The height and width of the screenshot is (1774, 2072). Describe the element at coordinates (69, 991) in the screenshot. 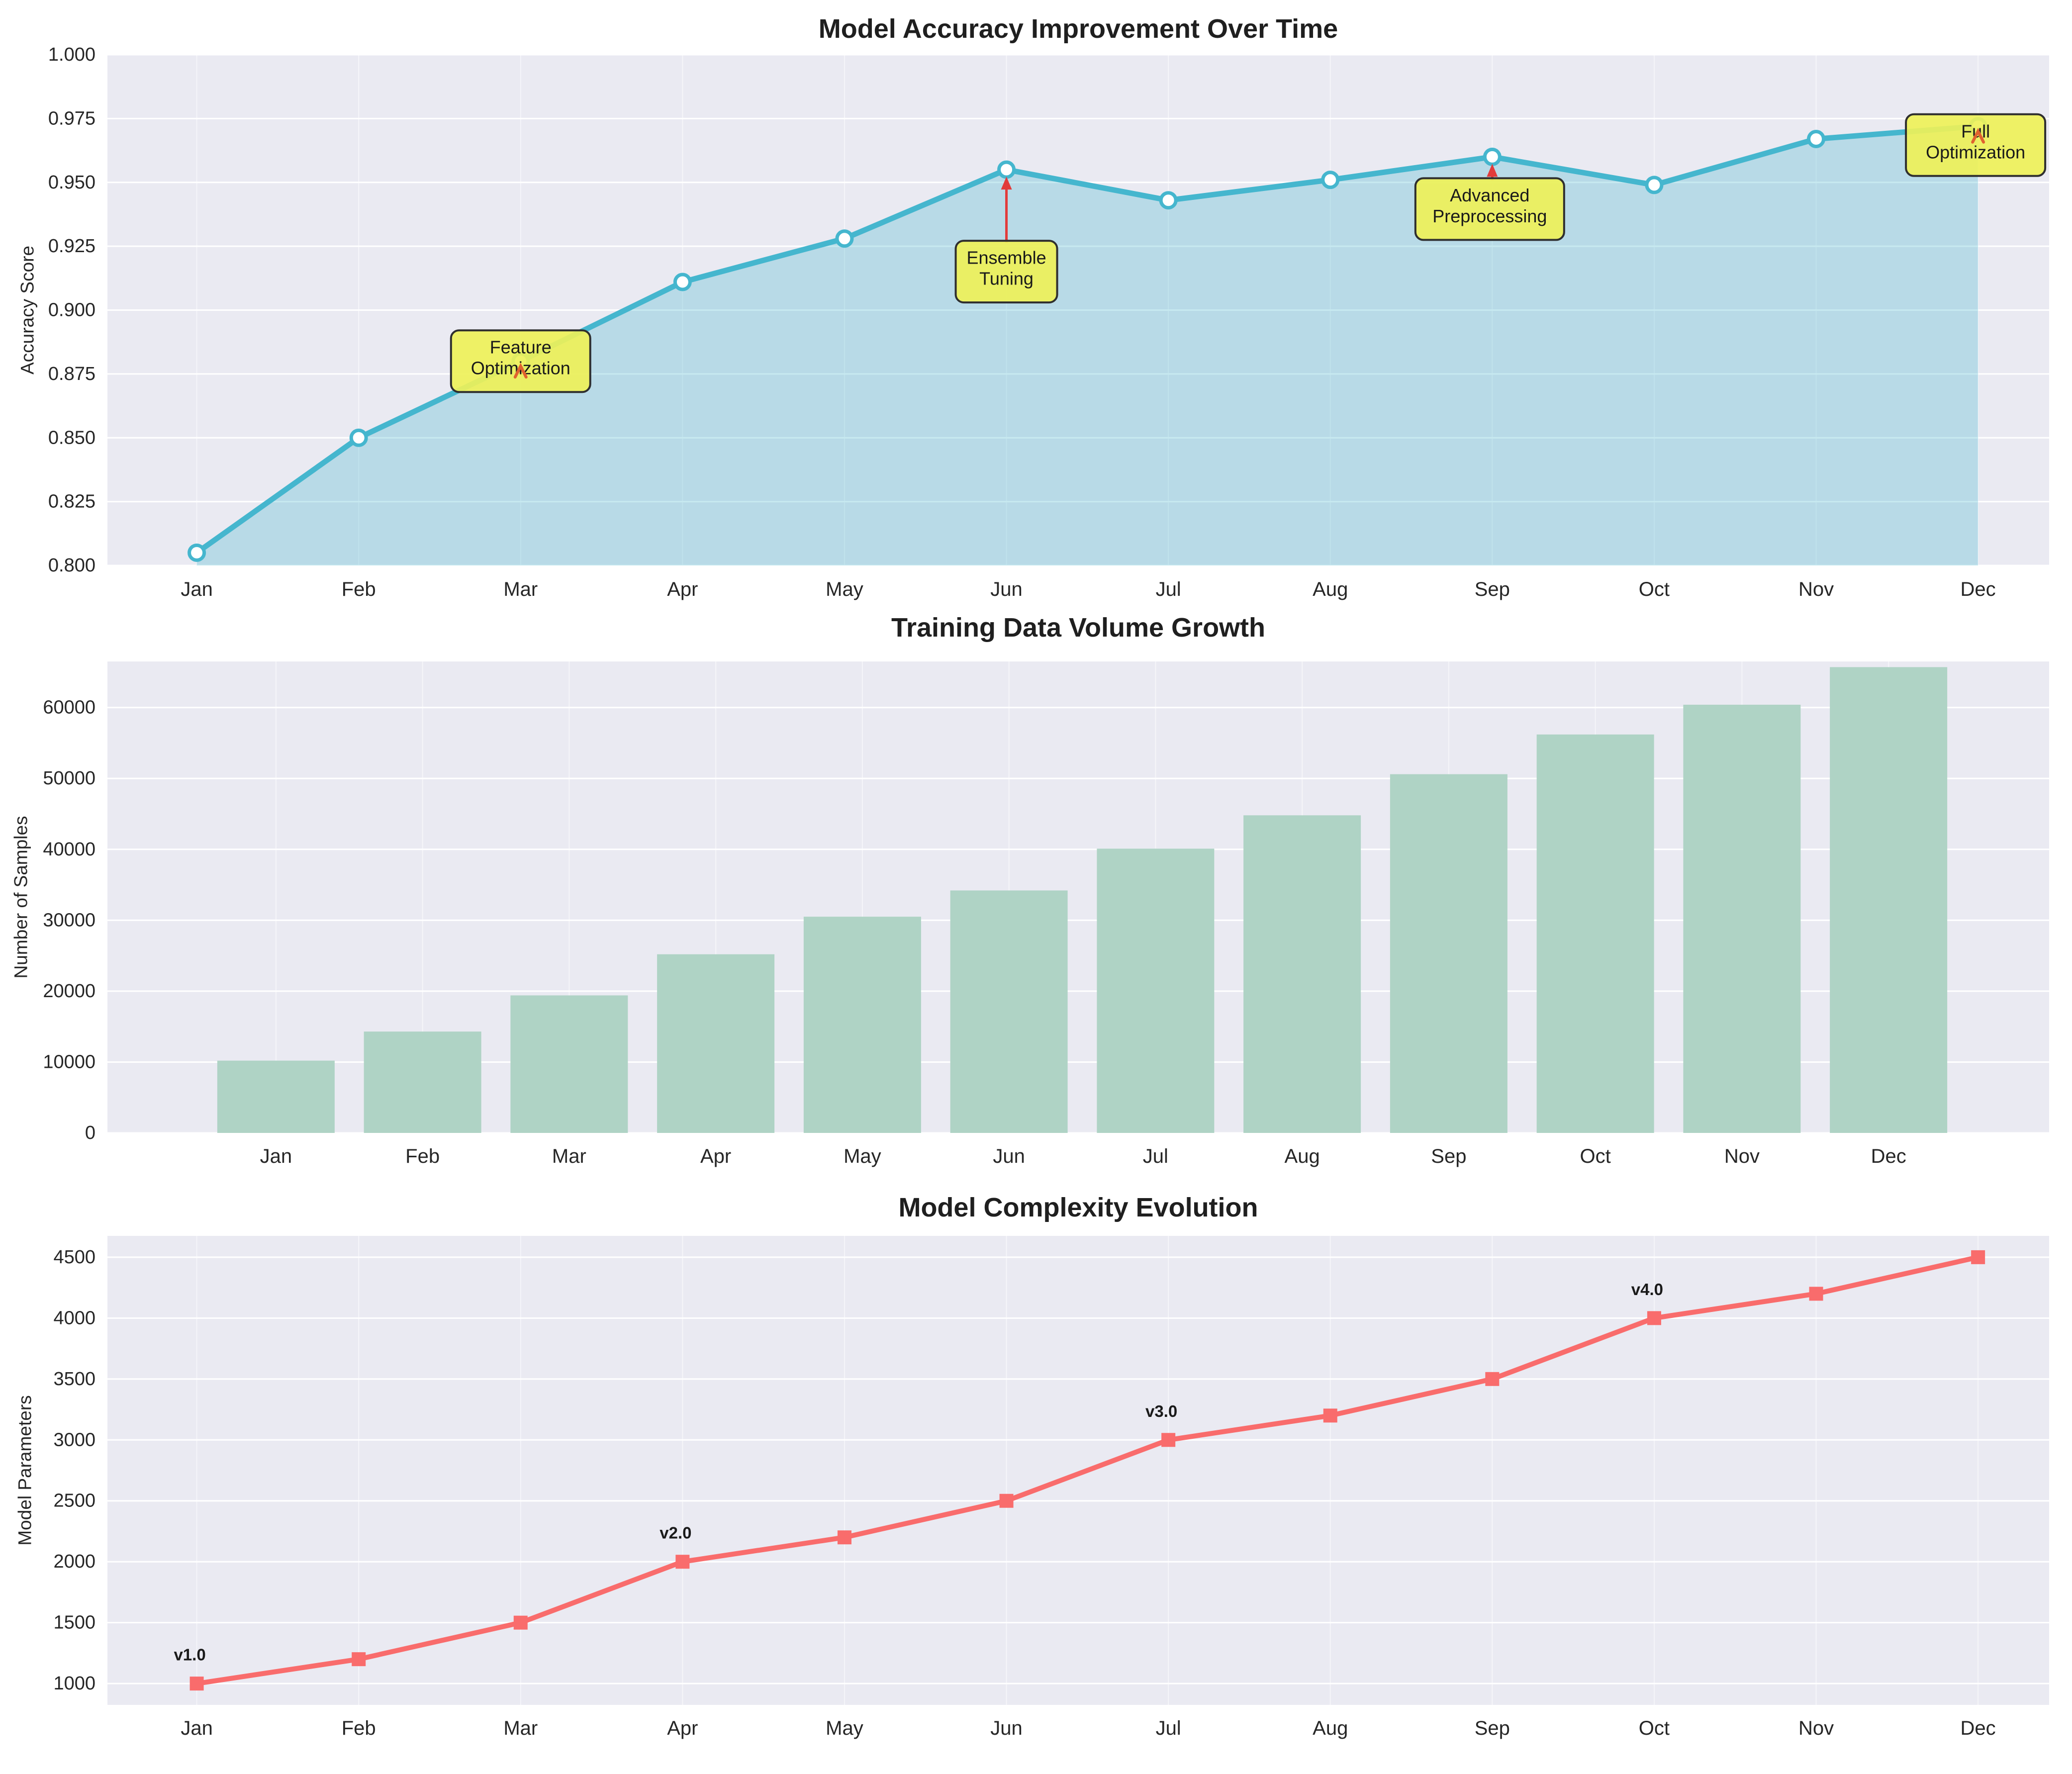

I see `y-tick-label: 20000` at that location.